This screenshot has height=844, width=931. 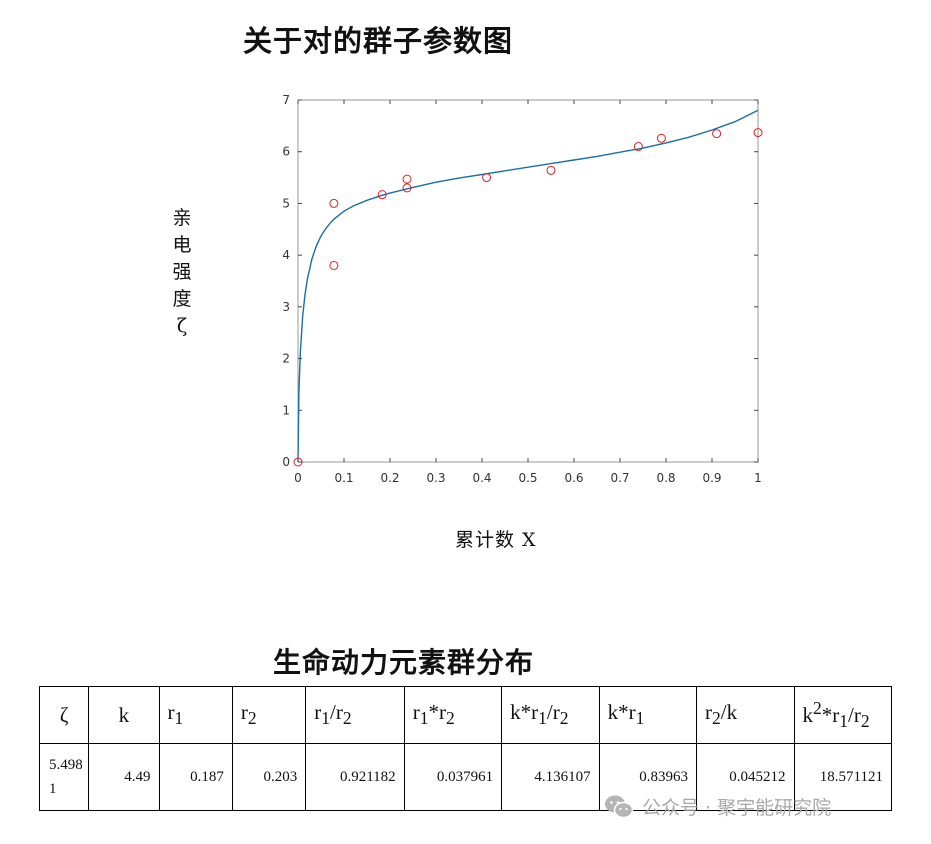 What do you see at coordinates (573, 478) in the screenshot?
I see `x-tick-label: 0.6` at bounding box center [573, 478].